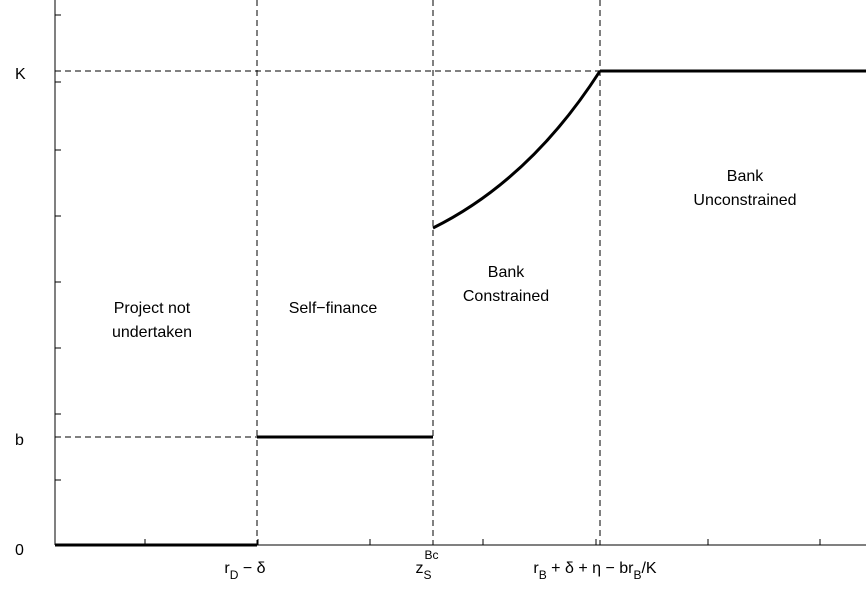  Describe the element at coordinates (590, 568) in the screenshot. I see `x-label-part: + δ + η − br` at that location.